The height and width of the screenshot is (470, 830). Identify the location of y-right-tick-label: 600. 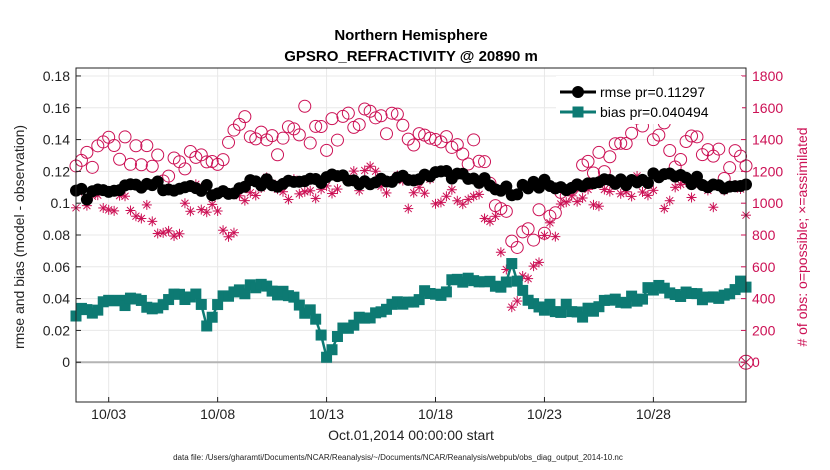
(764, 267).